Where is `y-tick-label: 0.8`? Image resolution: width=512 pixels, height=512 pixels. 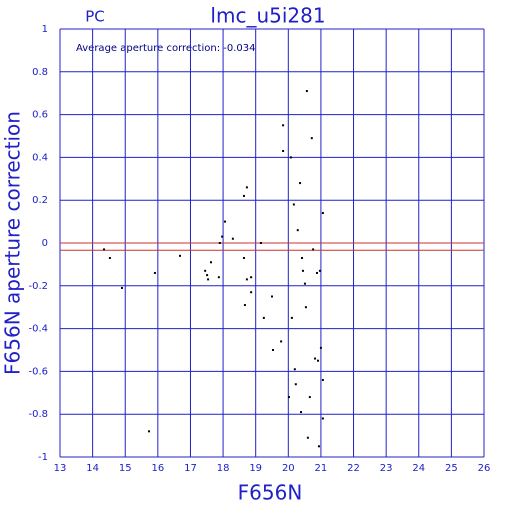 y-tick-label: 0.8 is located at coordinates (40, 72).